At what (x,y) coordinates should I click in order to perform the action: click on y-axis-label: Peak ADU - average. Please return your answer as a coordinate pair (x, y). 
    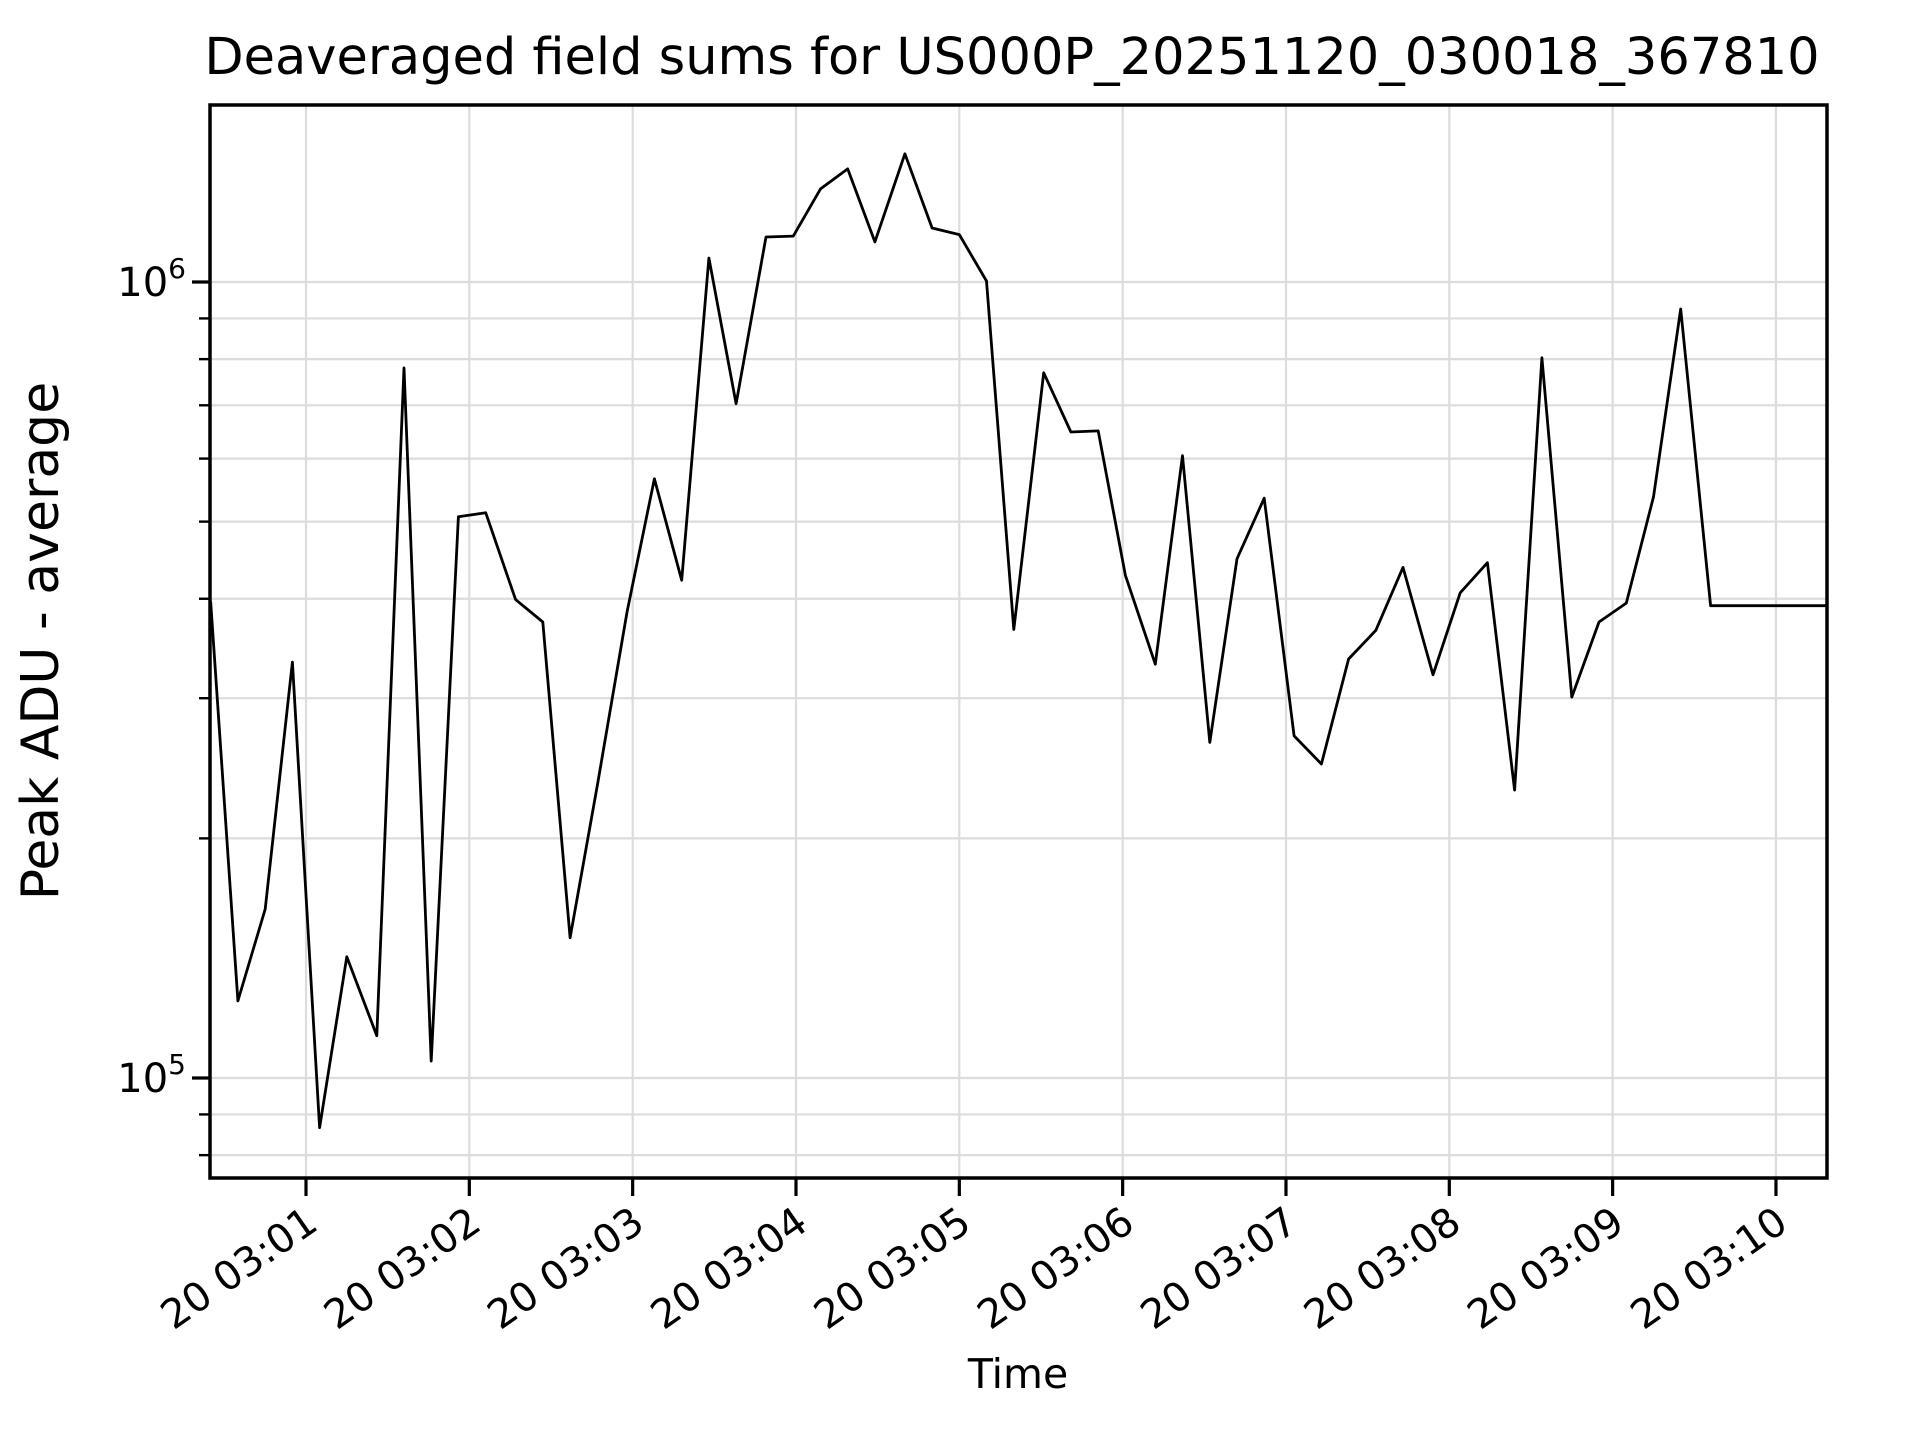
    Looking at the image, I should click on (41, 641).